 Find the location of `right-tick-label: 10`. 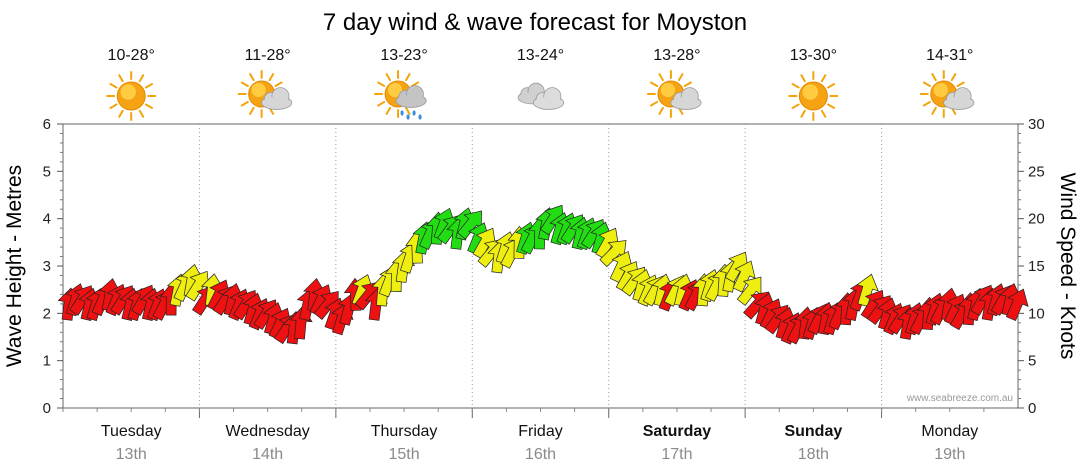

right-tick-label: 10 is located at coordinates (1036, 313).